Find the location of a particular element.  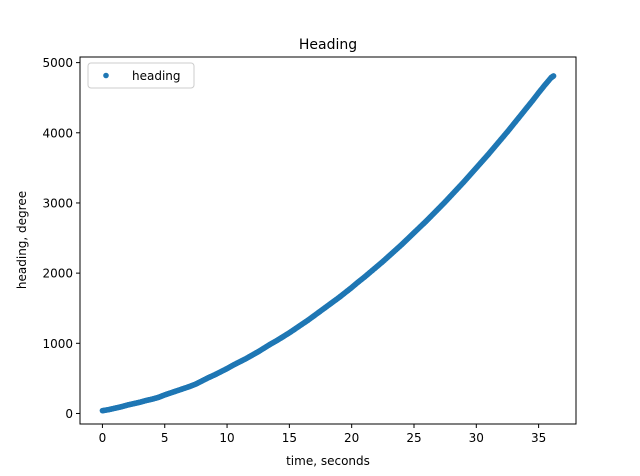

y-tick-label: 1000 is located at coordinates (57, 344).